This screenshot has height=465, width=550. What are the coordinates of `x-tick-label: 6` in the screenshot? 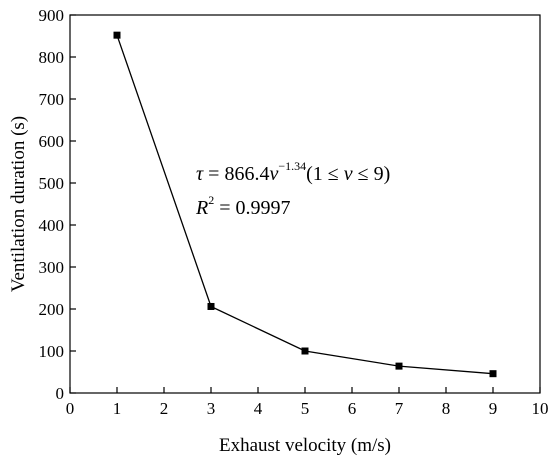 It's located at (352, 408).